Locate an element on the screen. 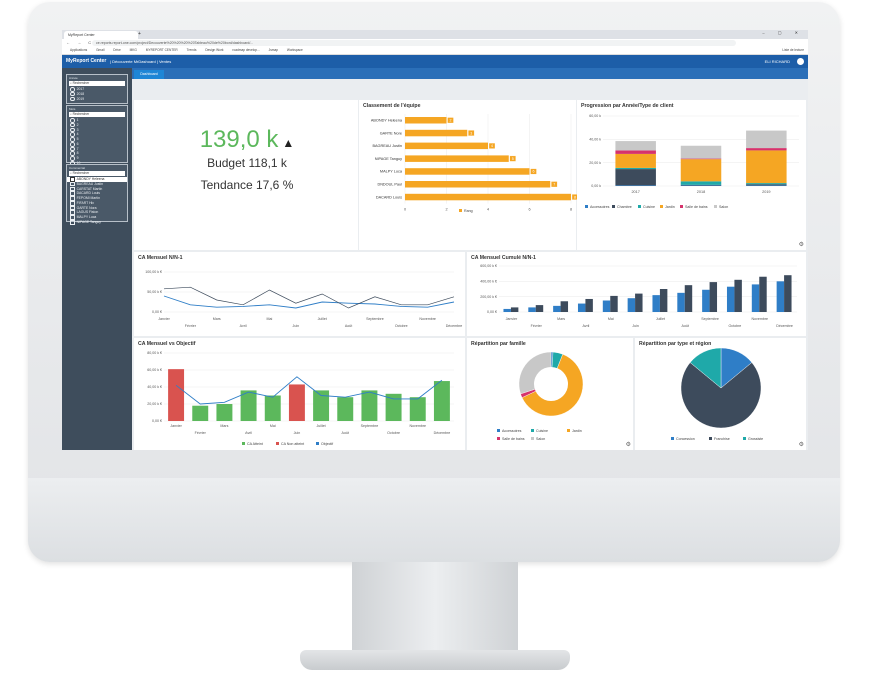 The width and height of the screenshot is (870, 680). filter-option: MALPY Luca is located at coordinates (97, 217).